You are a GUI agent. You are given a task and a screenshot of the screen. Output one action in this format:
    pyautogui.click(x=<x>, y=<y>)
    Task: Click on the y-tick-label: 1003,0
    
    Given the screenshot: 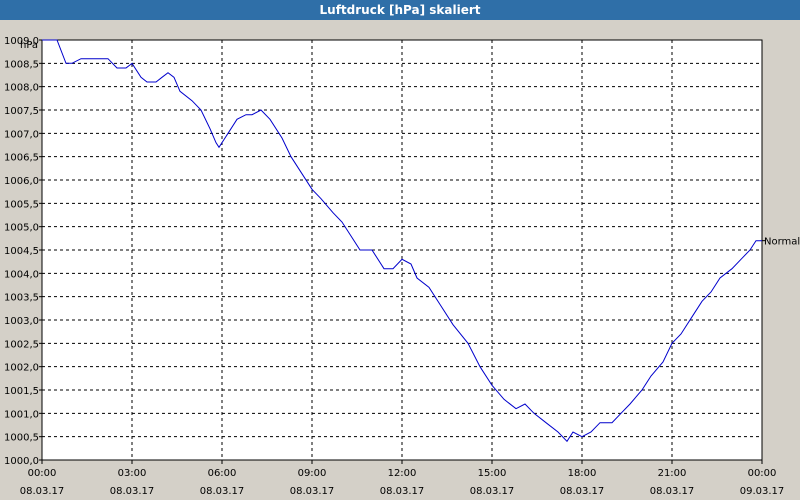 What is the action you would take?
    pyautogui.click(x=21, y=321)
    